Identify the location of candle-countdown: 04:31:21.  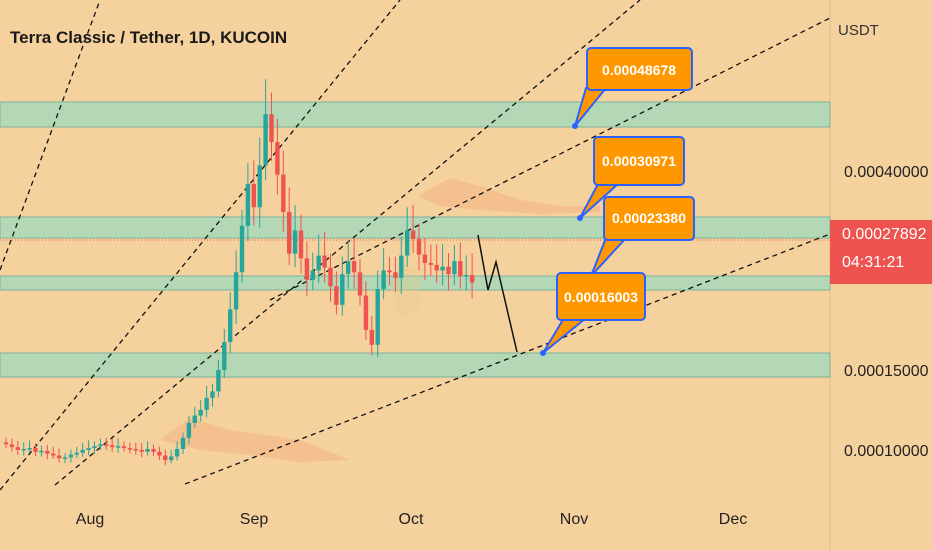
(873, 262).